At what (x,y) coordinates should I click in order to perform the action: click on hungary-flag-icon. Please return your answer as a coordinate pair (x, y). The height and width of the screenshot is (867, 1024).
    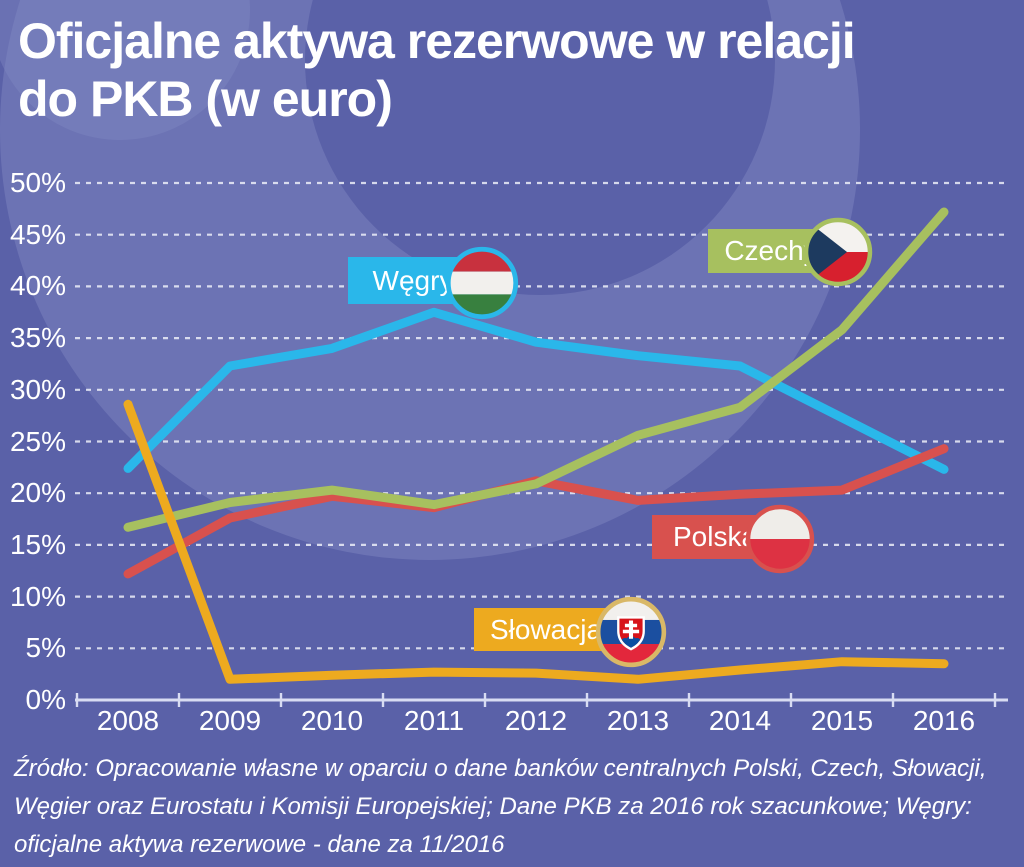
    Looking at the image, I should click on (482, 283).